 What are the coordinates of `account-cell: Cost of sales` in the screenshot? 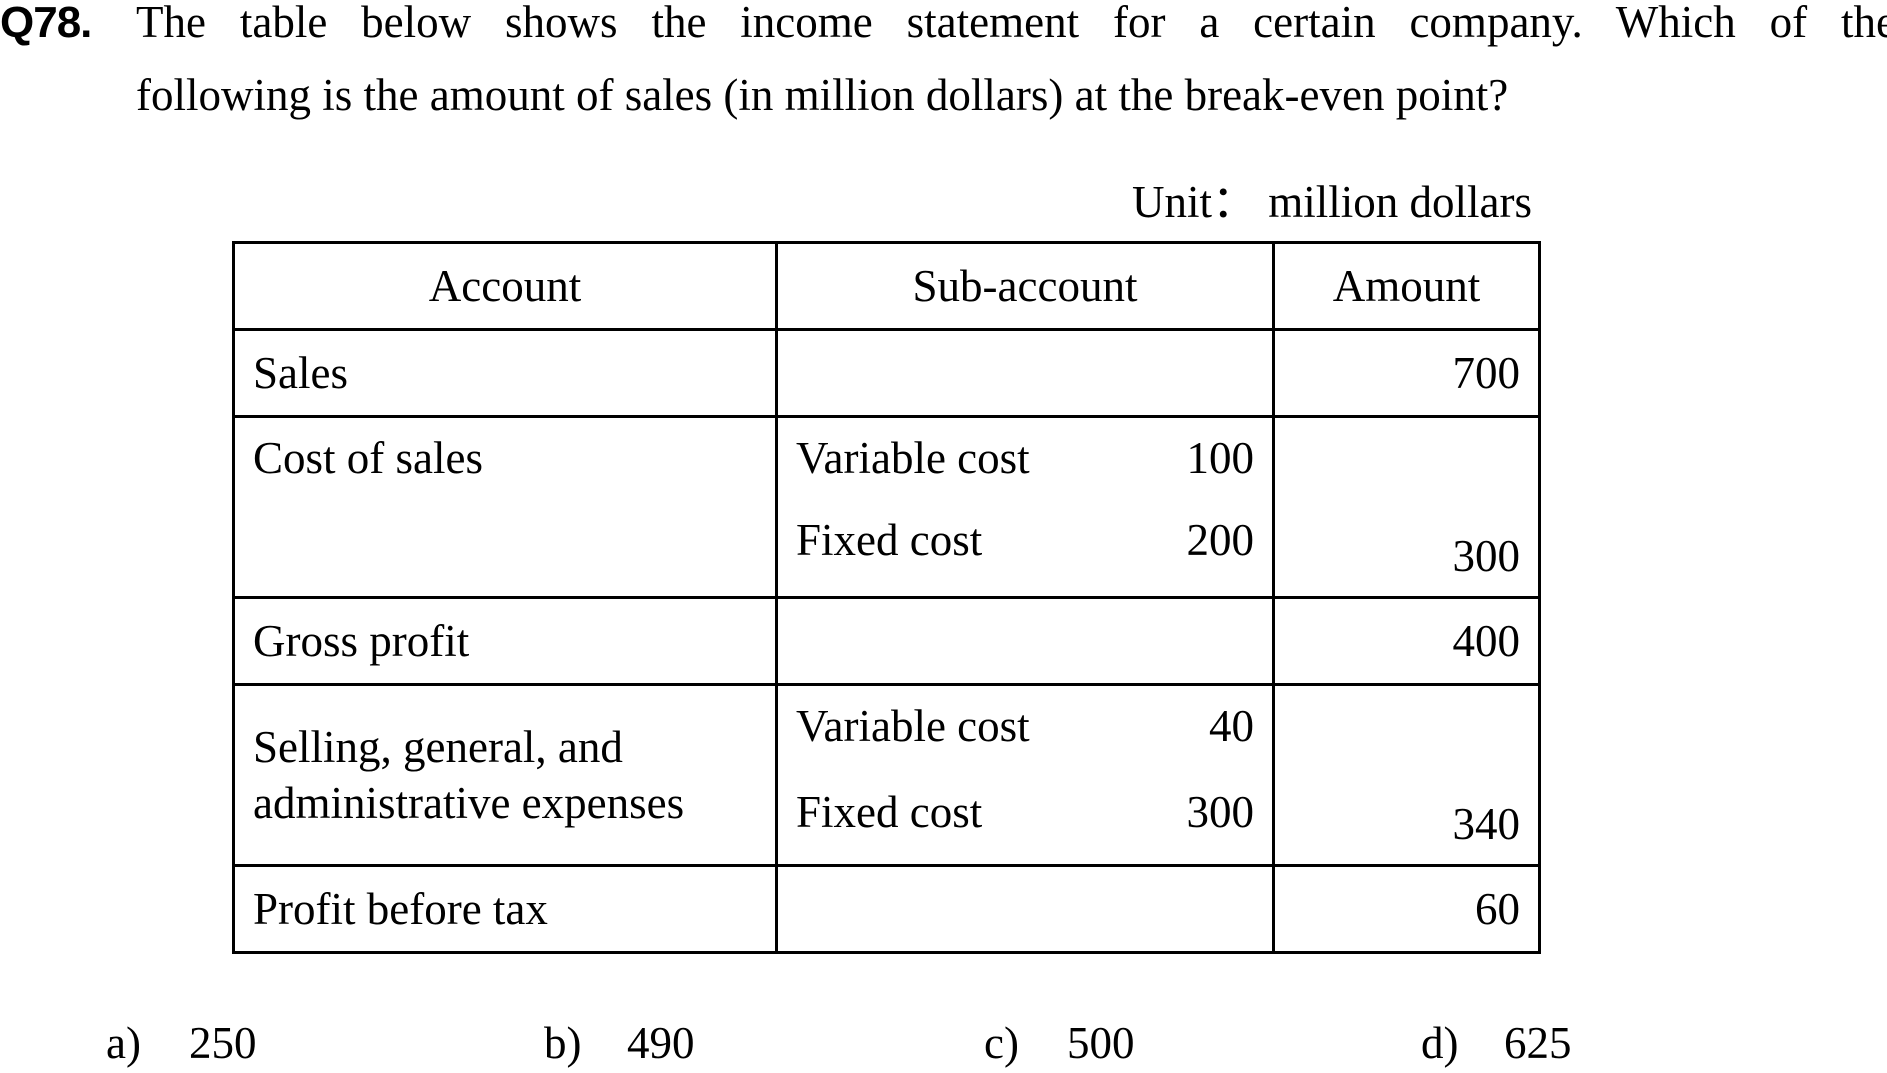 It's located at (505, 507).